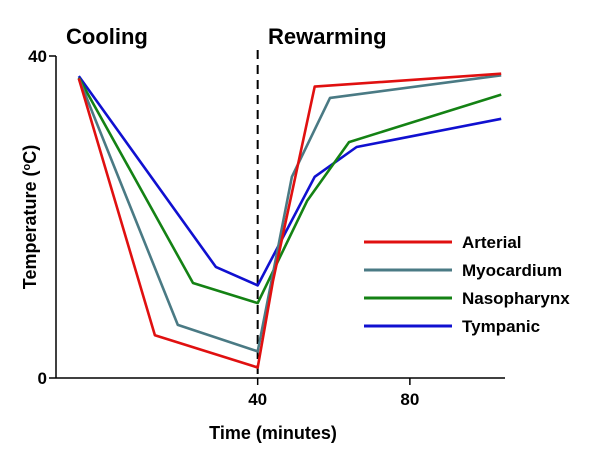 Image resolution: width=611 pixels, height=452 pixels. What do you see at coordinates (273, 433) in the screenshot?
I see `x-axis-title: Time (minutes)` at bounding box center [273, 433].